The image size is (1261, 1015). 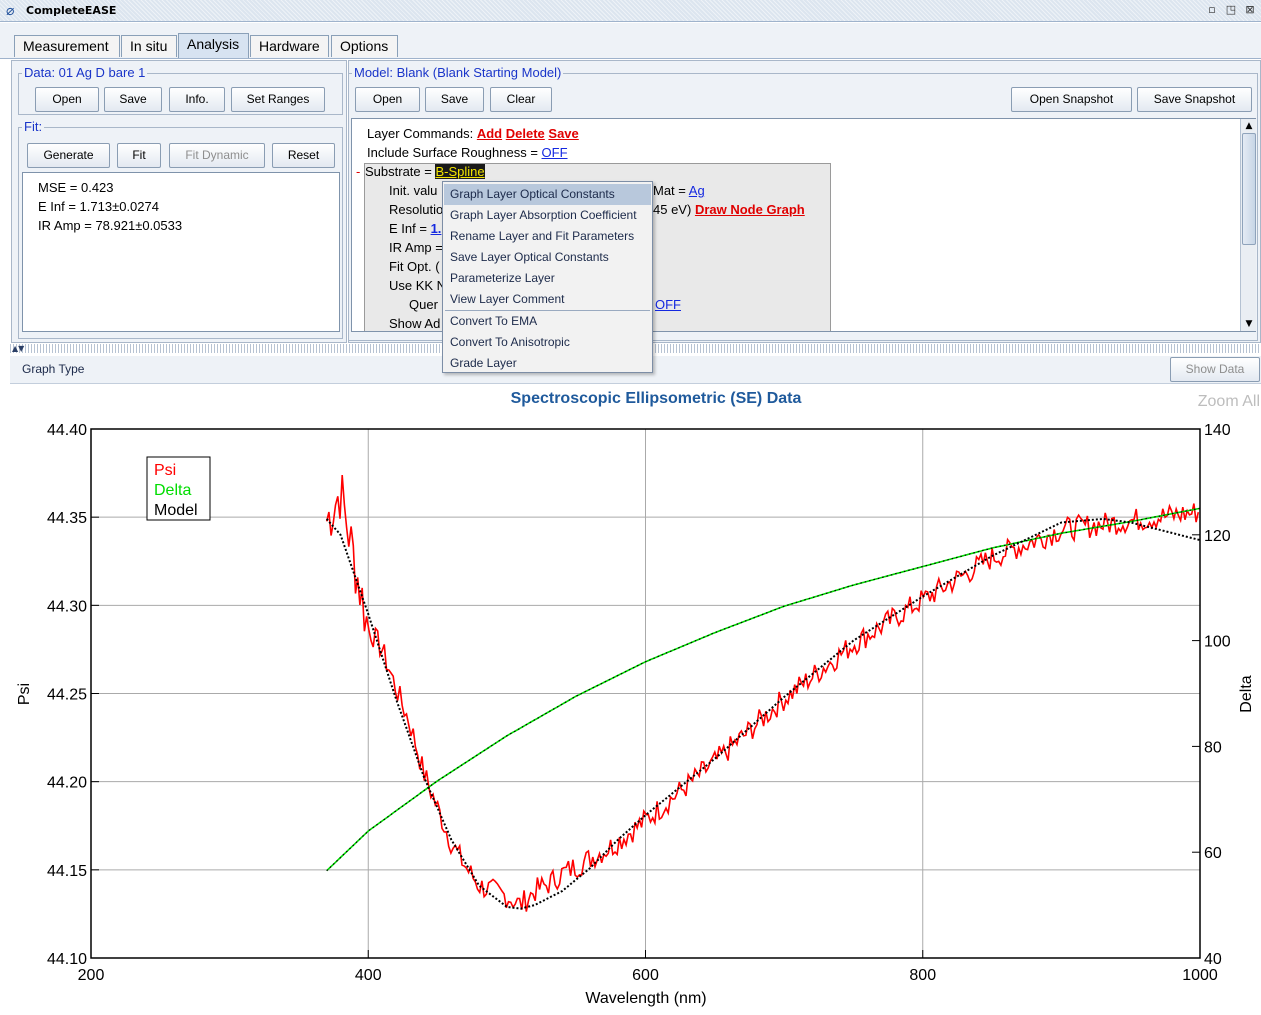 I want to click on show-data-button: Show Data, so click(x=1215, y=369).